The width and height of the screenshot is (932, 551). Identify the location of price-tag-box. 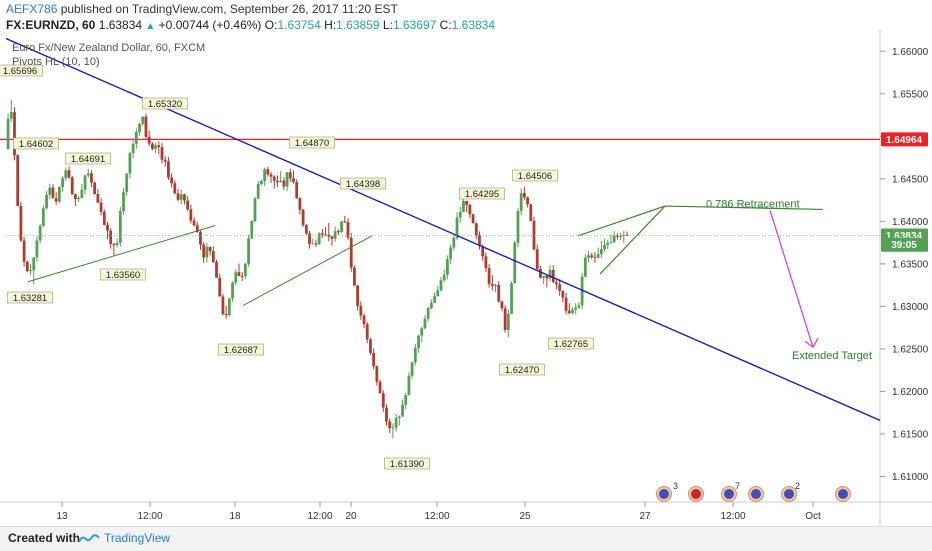
(904, 244).